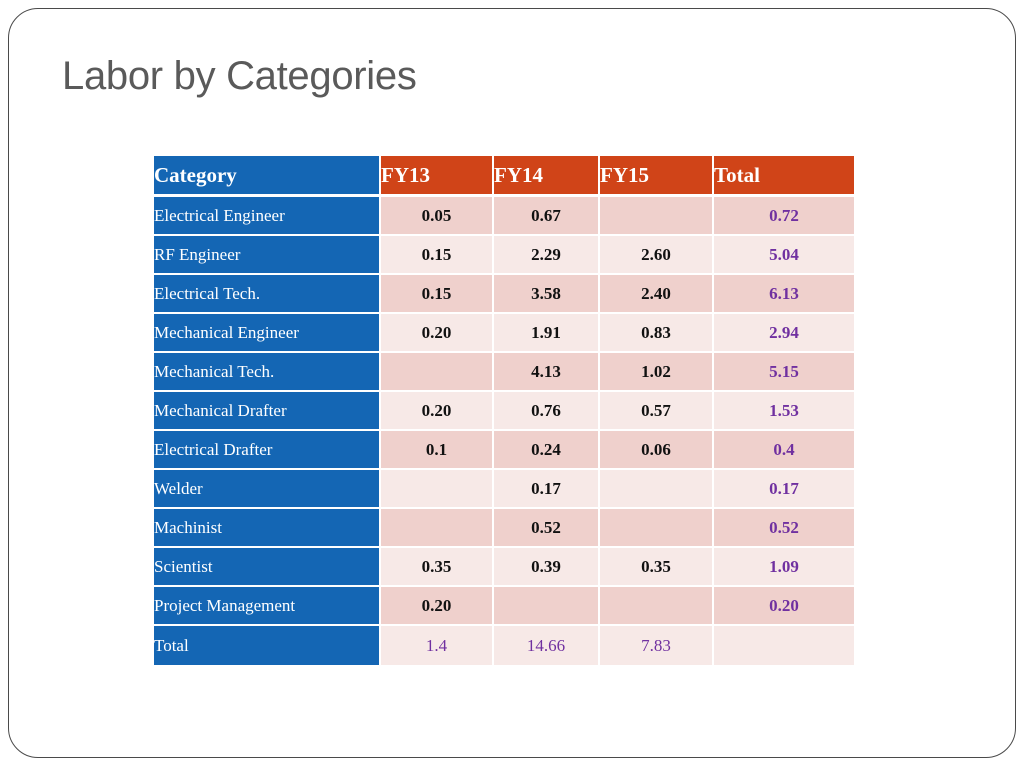  What do you see at coordinates (784, 645) in the screenshot?
I see `grand-total-cell` at bounding box center [784, 645].